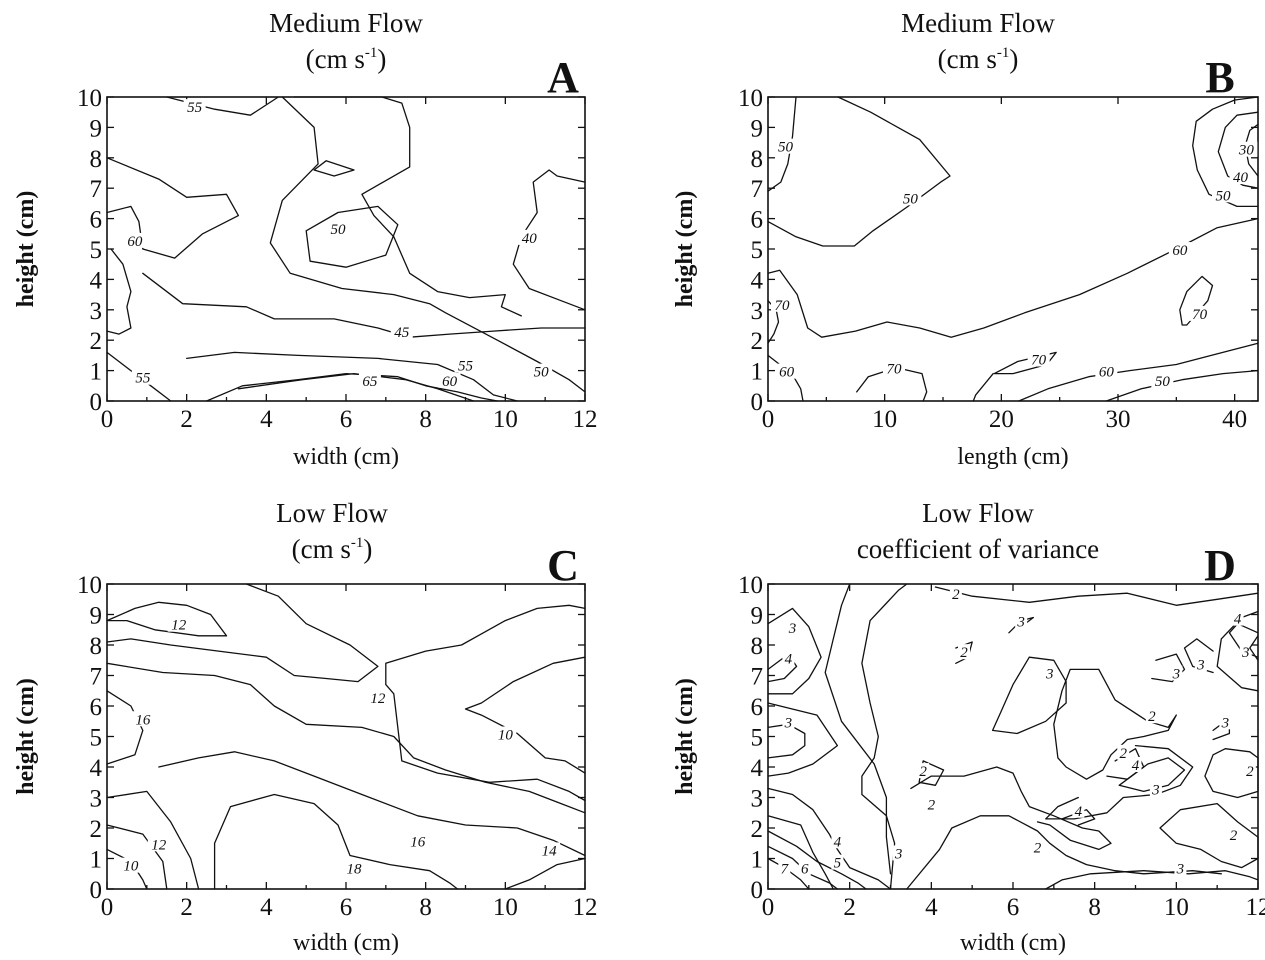  What do you see at coordinates (96, 738) in the screenshot?
I see `y-tick-label: 5` at bounding box center [96, 738].